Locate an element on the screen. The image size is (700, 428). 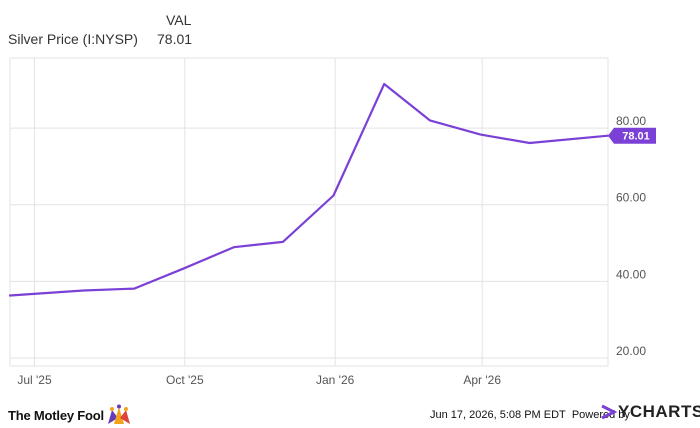
x-tick-label: Apr '26 is located at coordinates (482, 380).